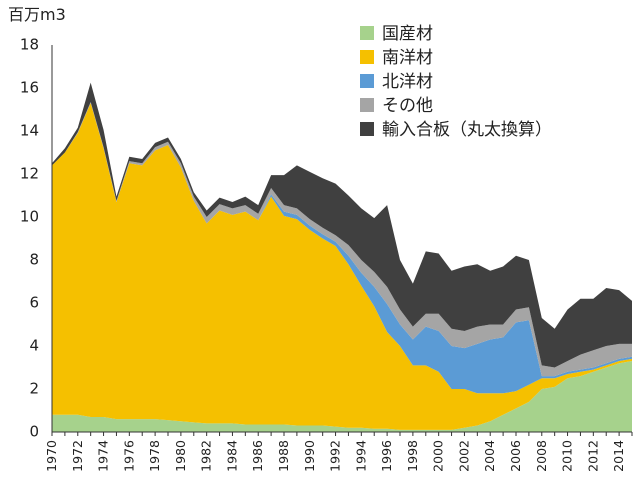 This screenshot has height=497, width=640. Describe the element at coordinates (29, 174) in the screenshot. I see `y-tick-label: 12` at that location.